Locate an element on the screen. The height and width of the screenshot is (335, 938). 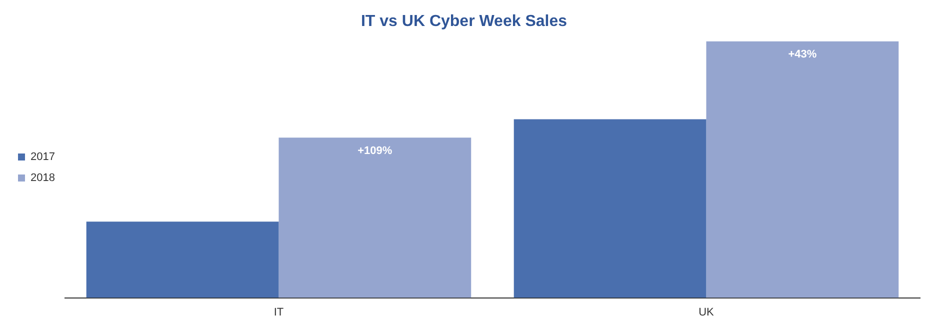
annotation: +43% is located at coordinates (802, 54).